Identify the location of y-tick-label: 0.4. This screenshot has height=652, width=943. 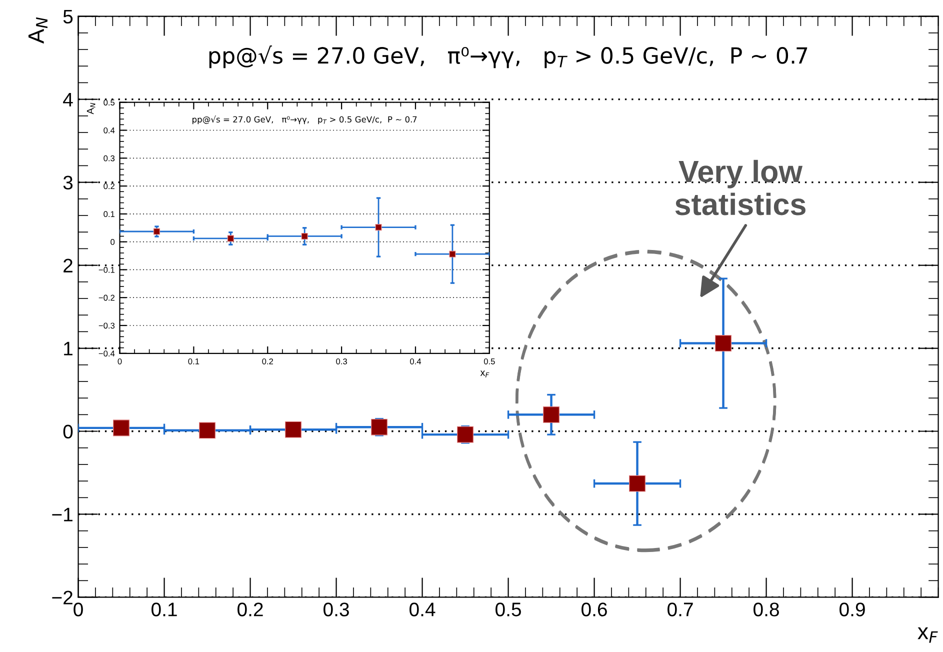
(109, 130).